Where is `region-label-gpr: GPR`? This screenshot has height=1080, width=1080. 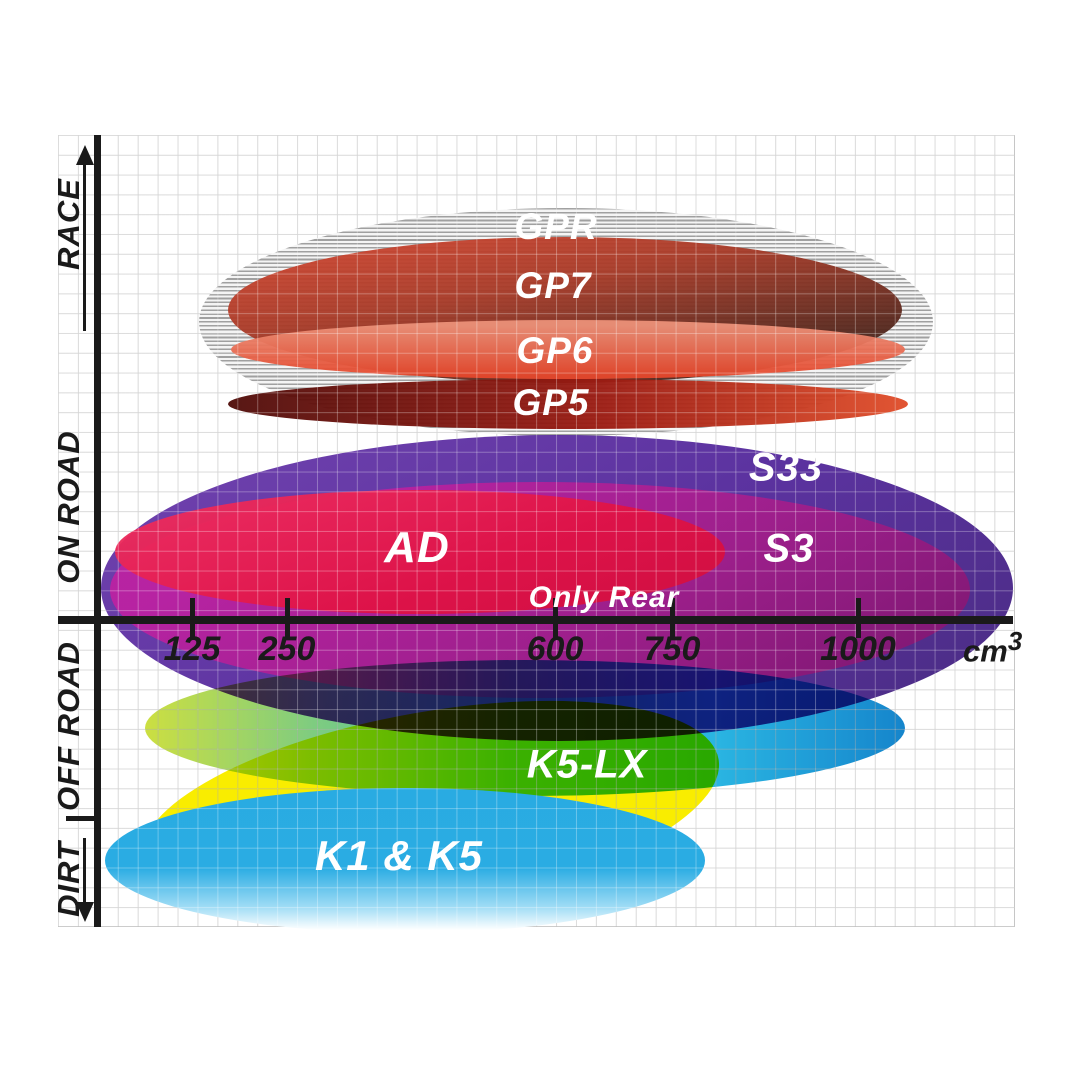 region-label-gpr: GPR is located at coordinates (556, 226).